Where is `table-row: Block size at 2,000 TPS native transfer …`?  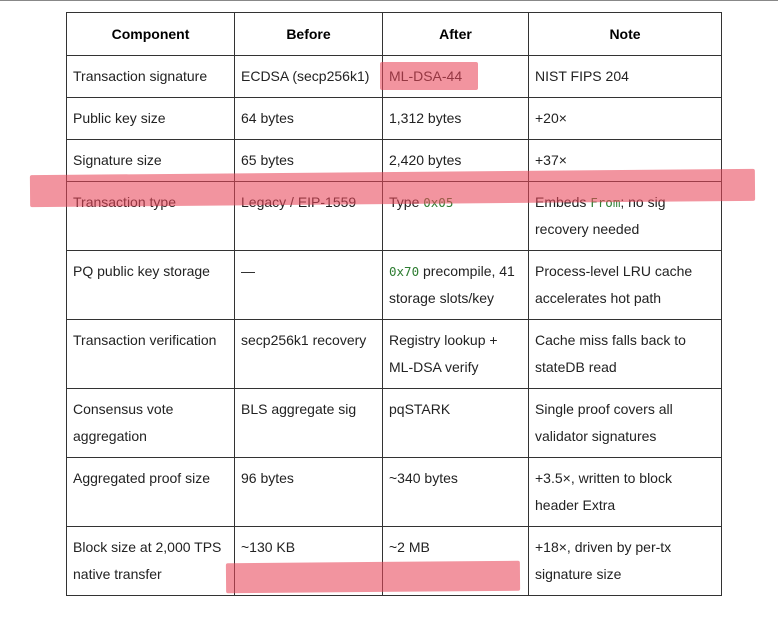
table-row: Block size at 2,000 TPS native transfer … is located at coordinates (394, 561).